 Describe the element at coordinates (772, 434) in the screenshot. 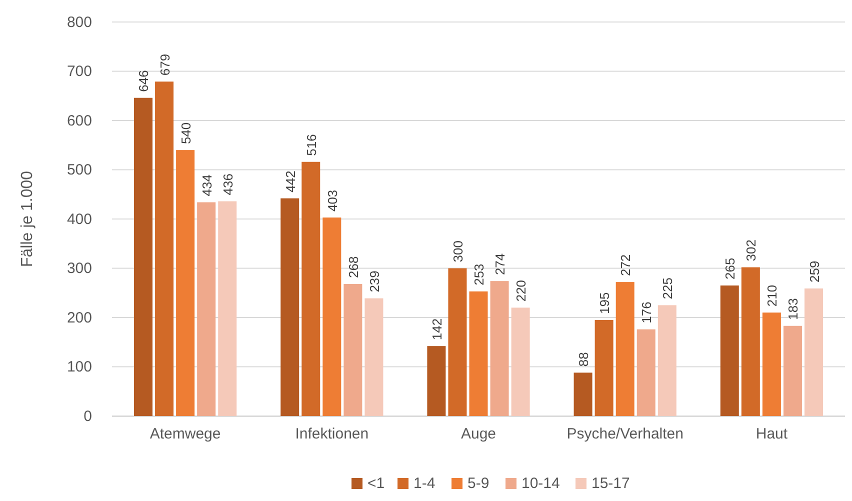

I see `x-tick-label: Haut` at that location.